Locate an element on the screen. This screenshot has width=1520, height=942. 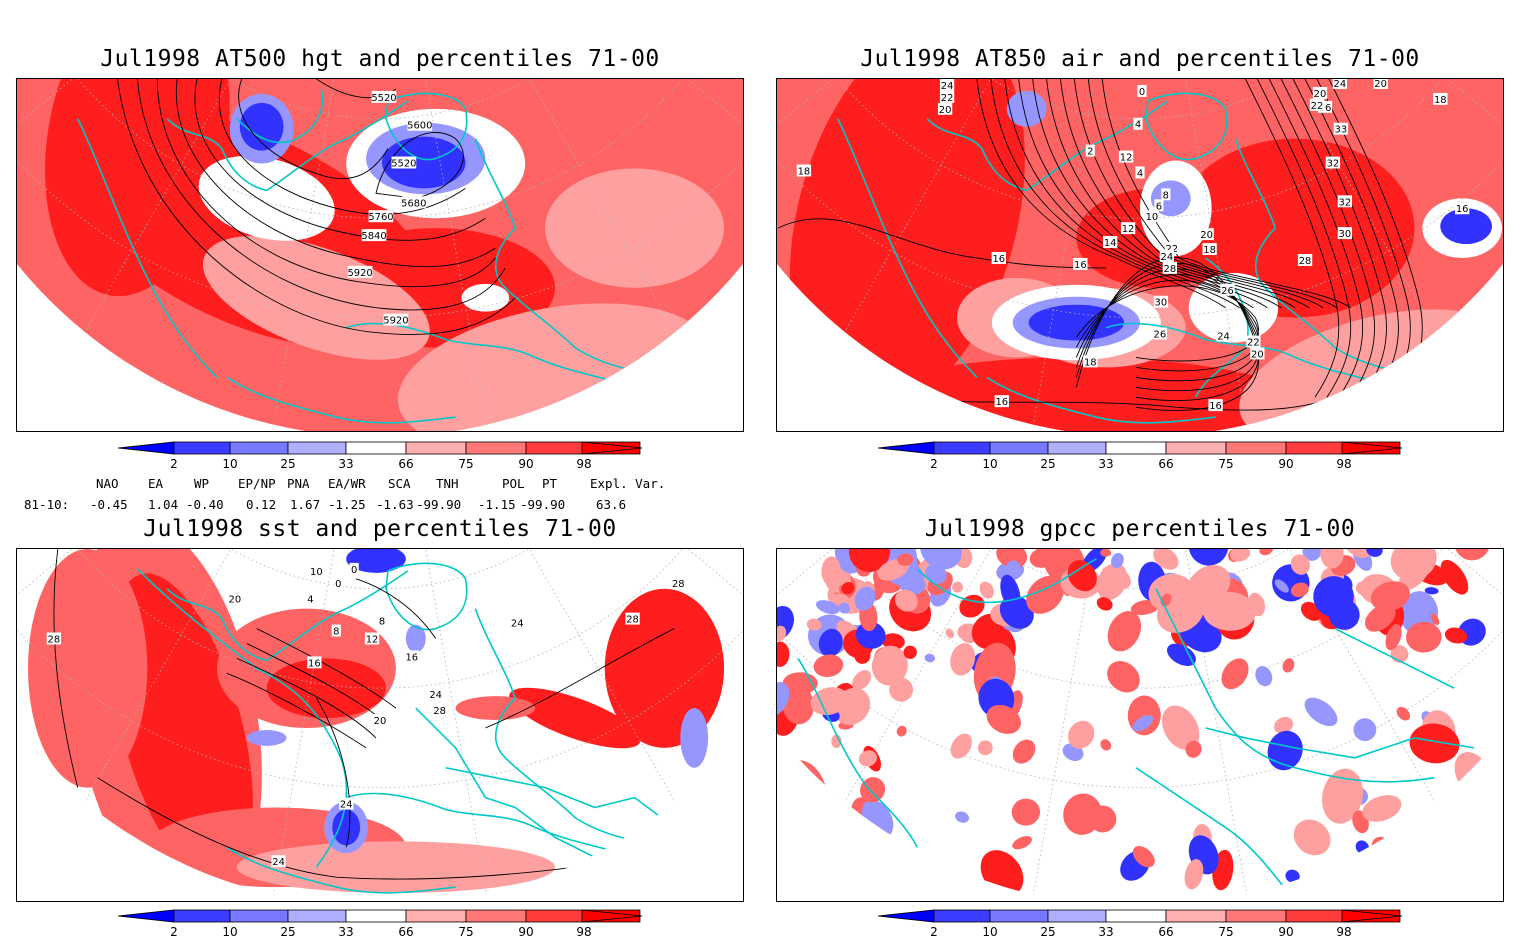
colorbar-tick-label: 75 is located at coordinates (1225, 932).